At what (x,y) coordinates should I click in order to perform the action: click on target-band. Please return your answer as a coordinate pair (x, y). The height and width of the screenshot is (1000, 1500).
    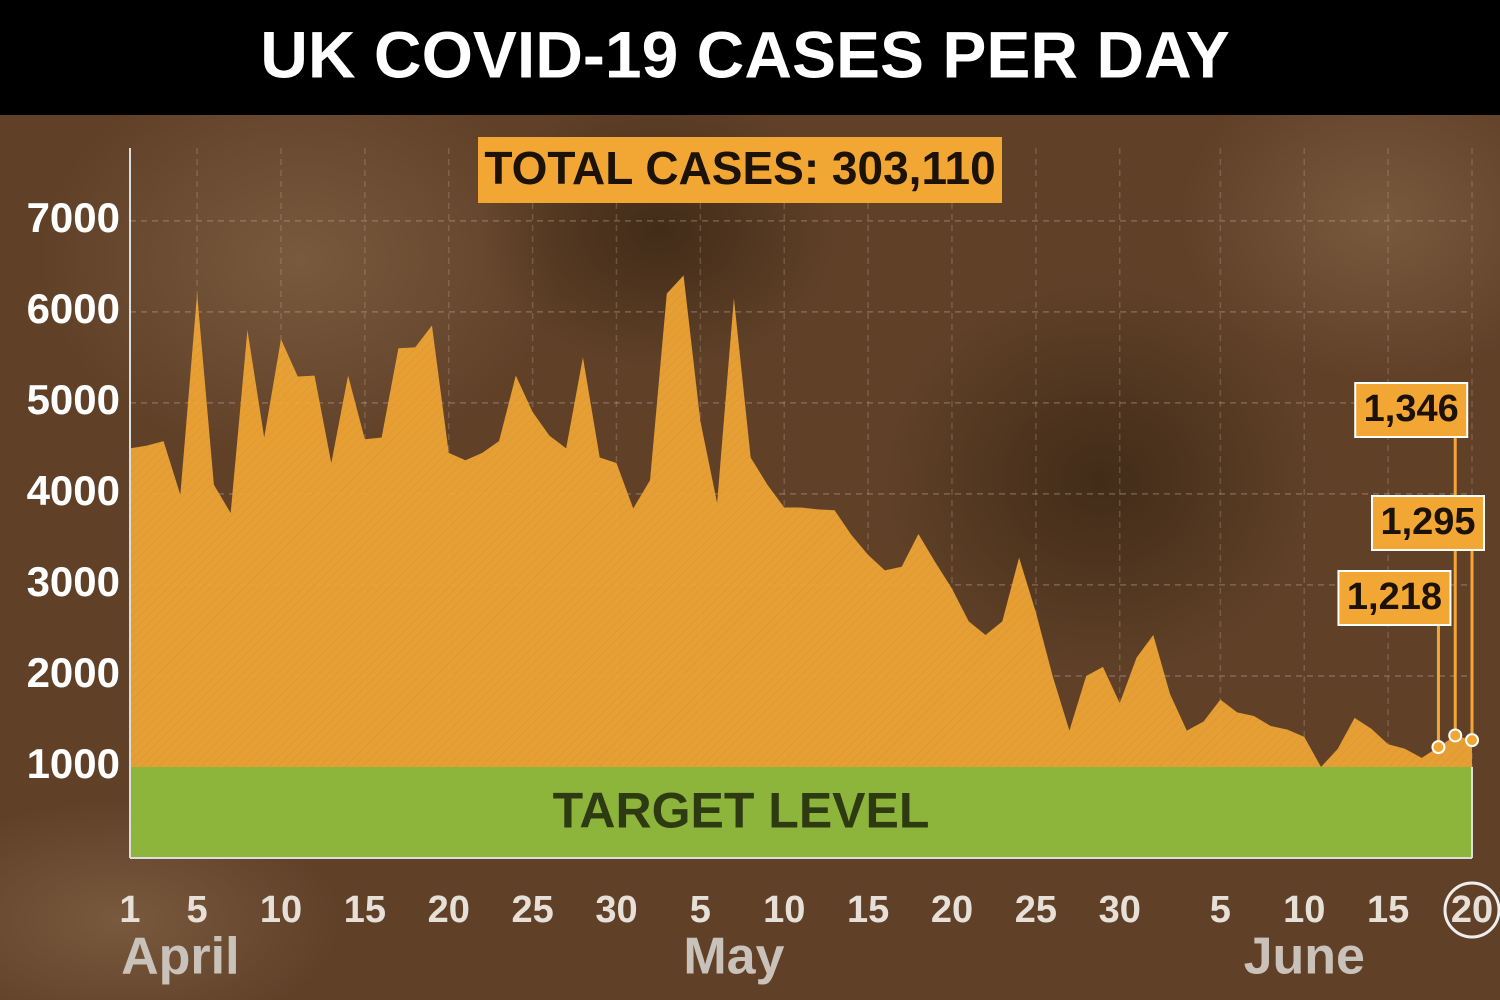
    Looking at the image, I should click on (801, 812).